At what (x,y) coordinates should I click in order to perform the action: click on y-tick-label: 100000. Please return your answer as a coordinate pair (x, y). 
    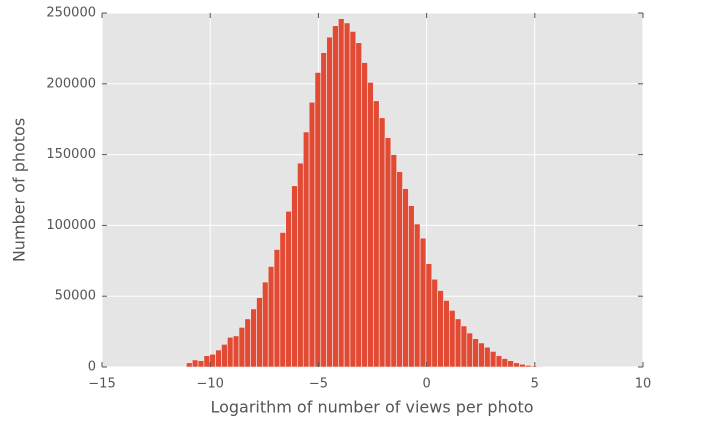
    Looking at the image, I should click on (71, 225).